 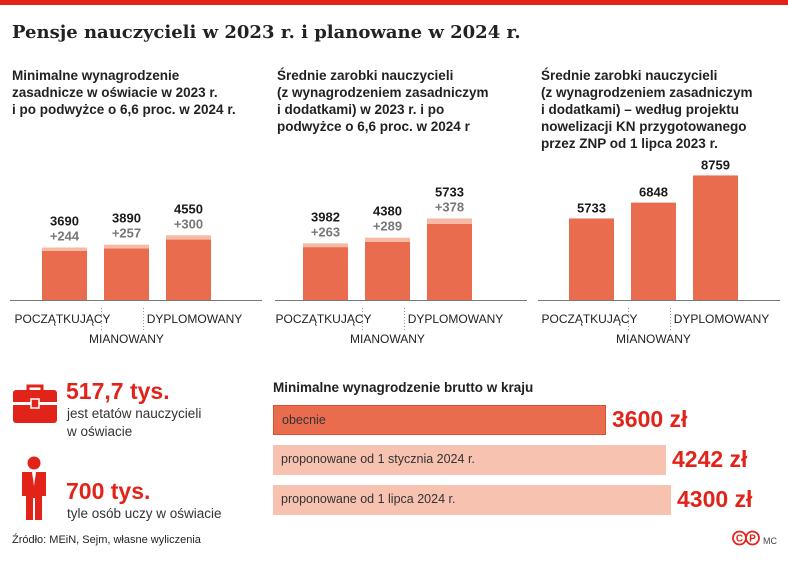 I want to click on stat-2-caption-line: tyle osób uczy w oświacie, so click(x=144, y=513).